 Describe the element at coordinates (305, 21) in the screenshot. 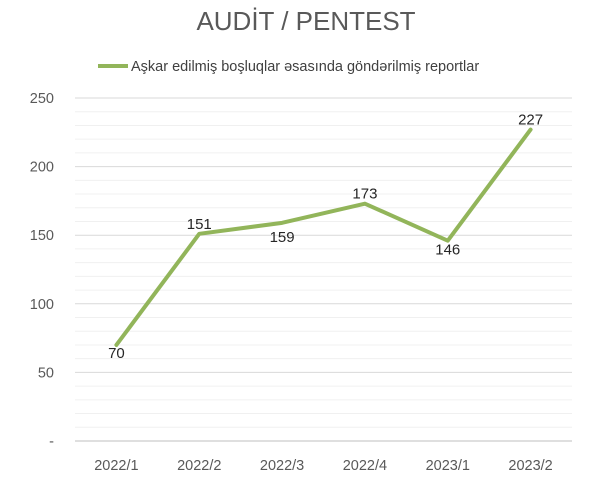

I see `chart-title: AUDİT / PENTEST` at that location.